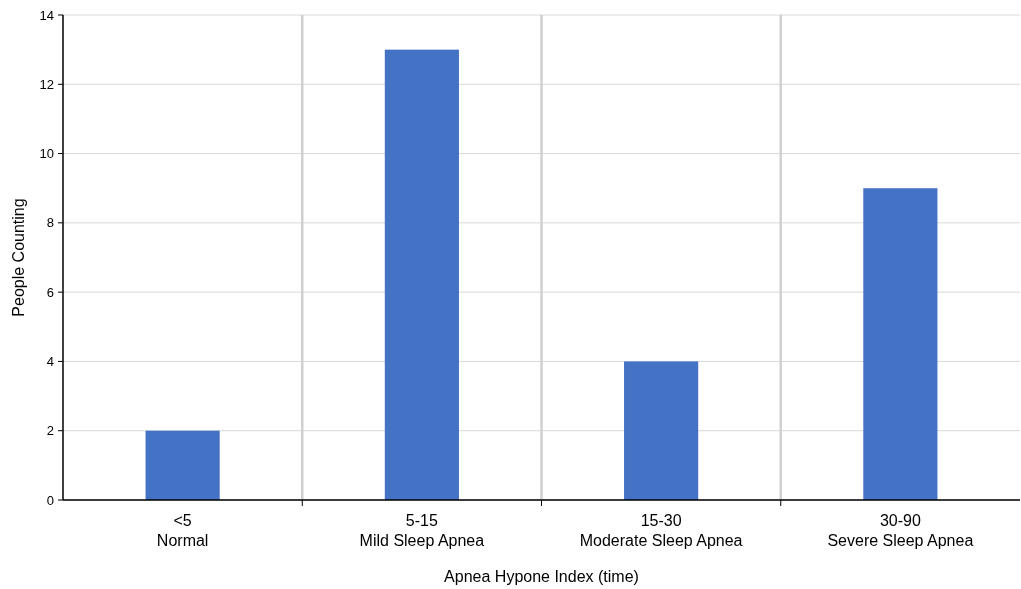 The width and height of the screenshot is (1021, 589). Describe the element at coordinates (50, 292) in the screenshot. I see `y-tick-label: 6` at that location.